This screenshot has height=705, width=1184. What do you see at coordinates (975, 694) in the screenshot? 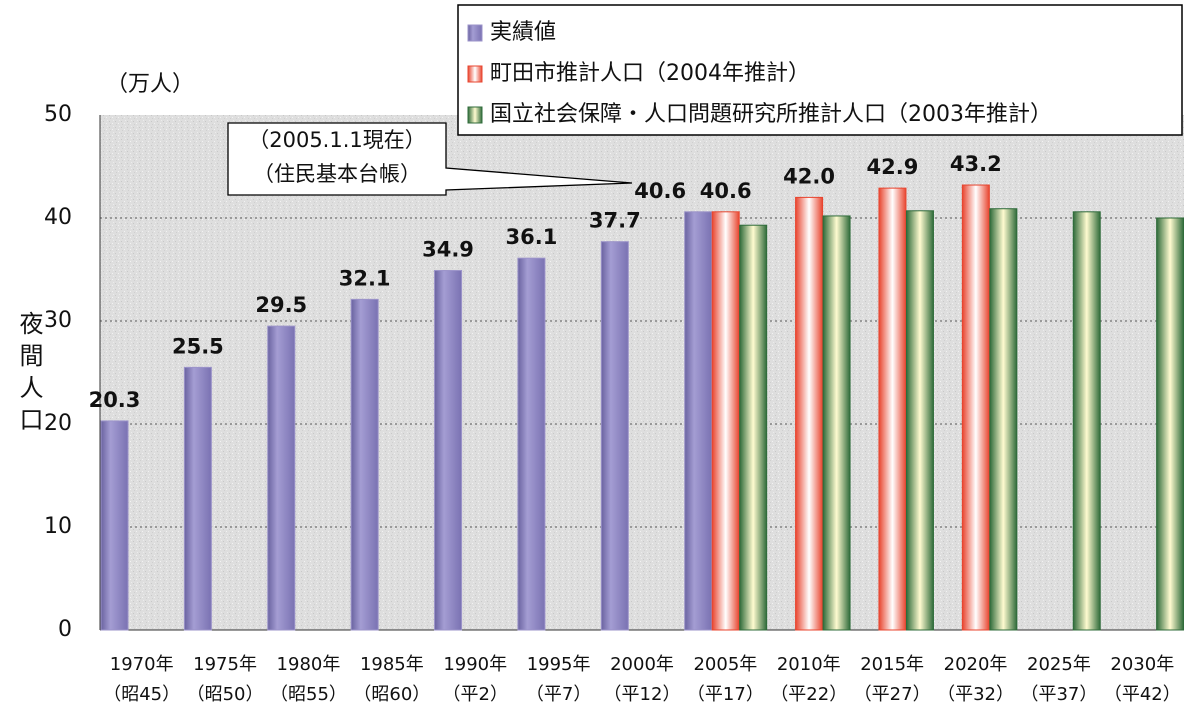
I see `x-tick-label: （平32）` at bounding box center [975, 694].